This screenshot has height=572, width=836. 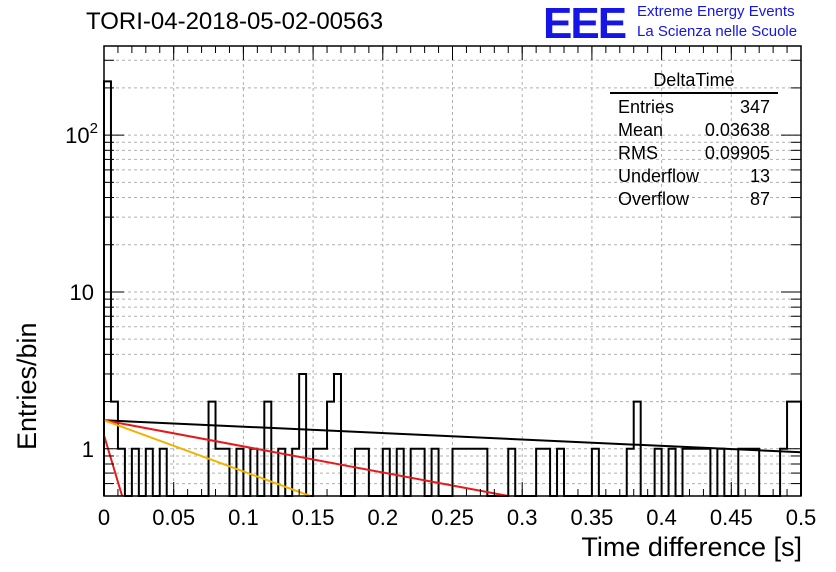 I want to click on stats-value: 0.09905, so click(x=737, y=153).